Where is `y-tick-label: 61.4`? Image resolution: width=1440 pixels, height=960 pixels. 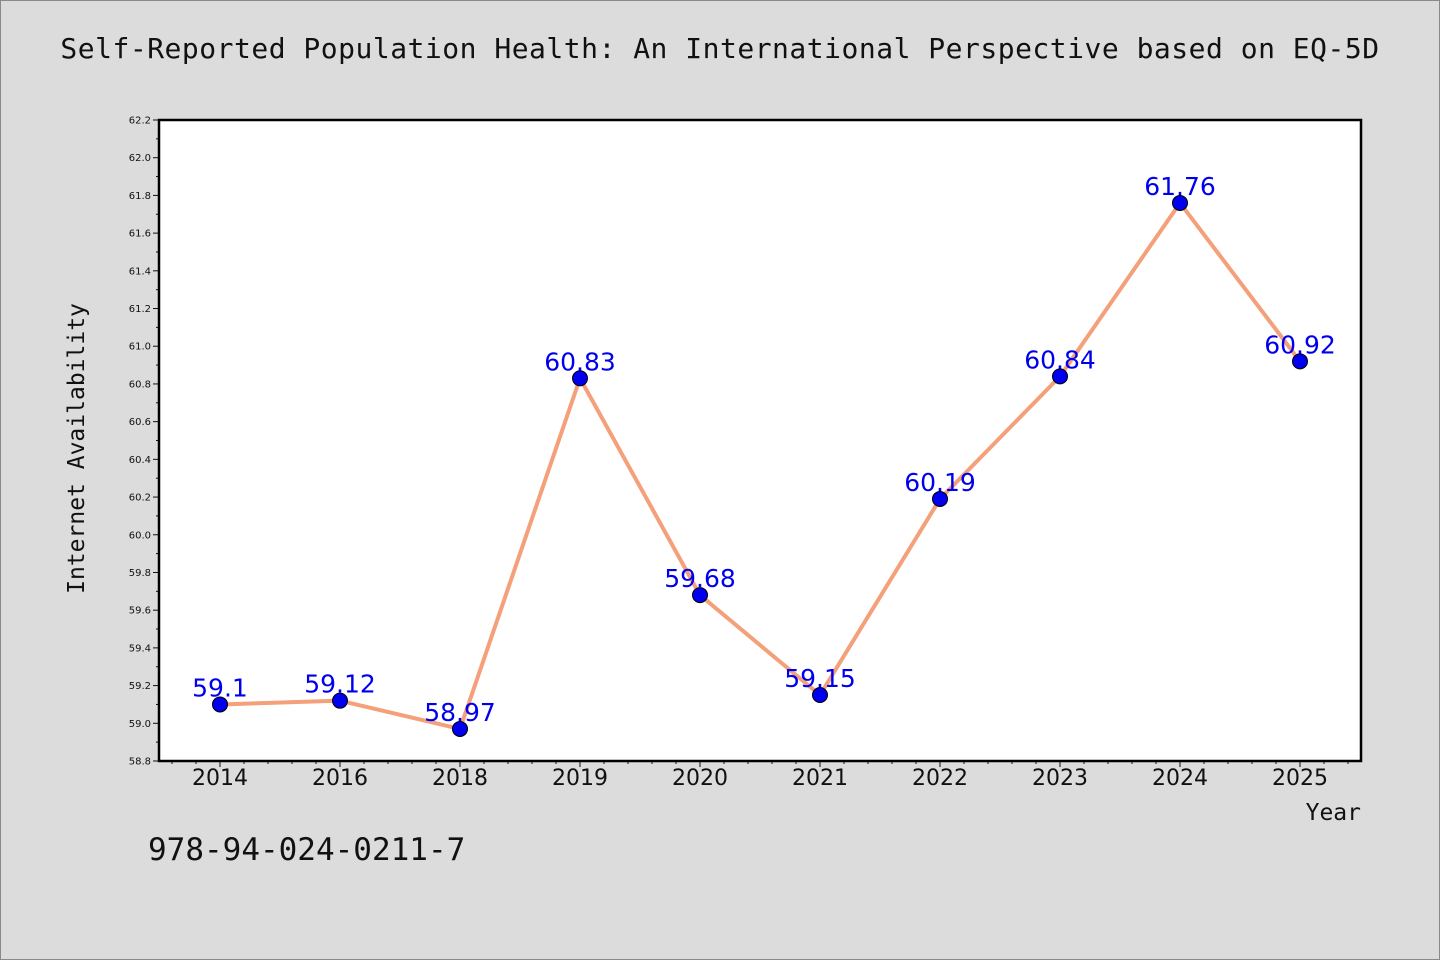
y-tick-label: 61.4 is located at coordinates (140, 271).